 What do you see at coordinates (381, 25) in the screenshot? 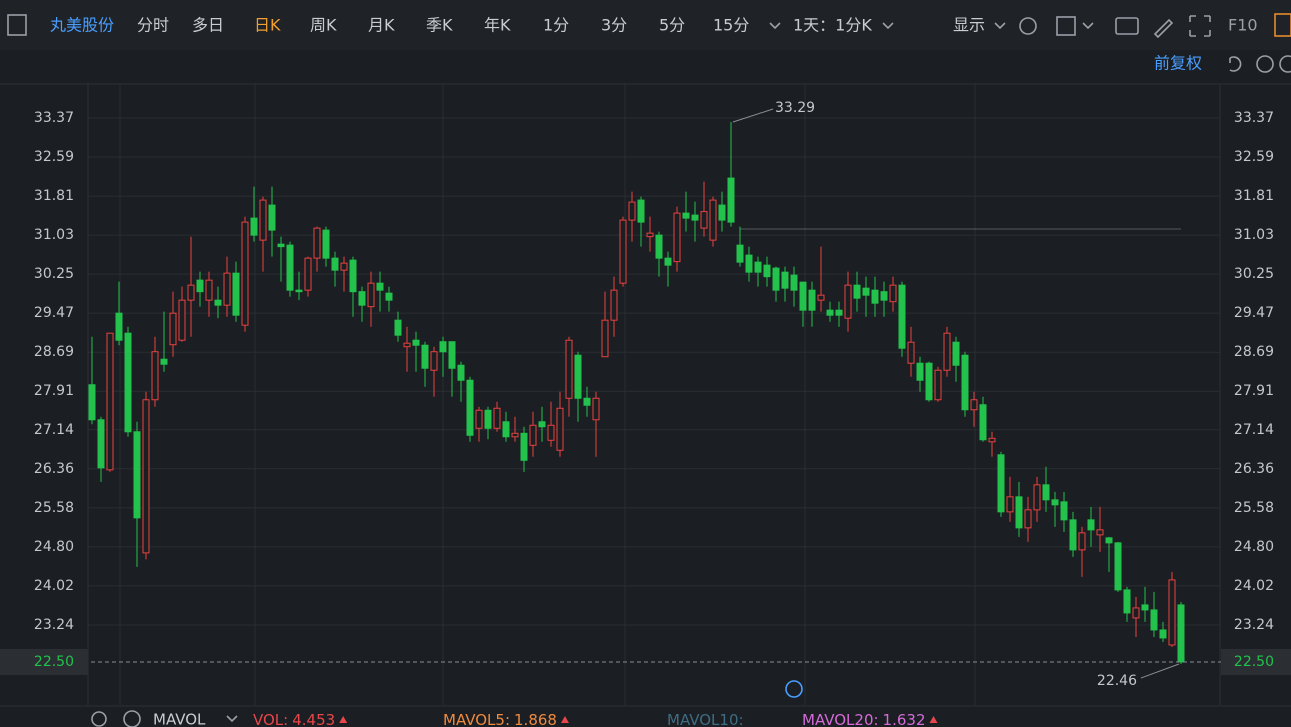
I see `period-tab: 月K` at bounding box center [381, 25].